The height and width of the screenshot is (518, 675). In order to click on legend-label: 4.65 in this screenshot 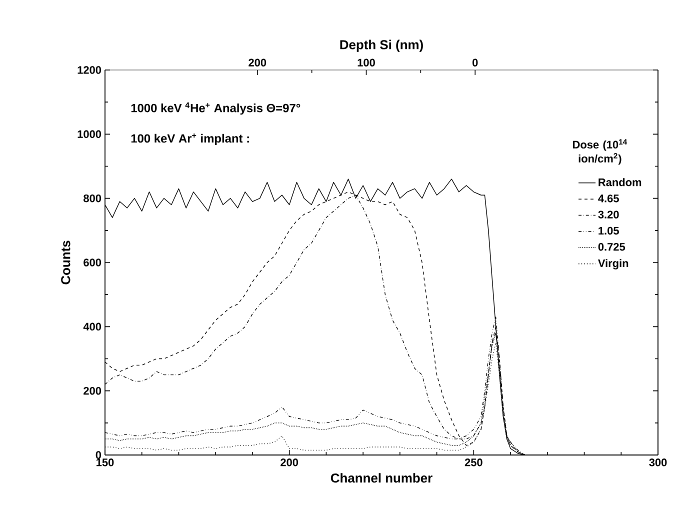, I will do `click(608, 198)`.